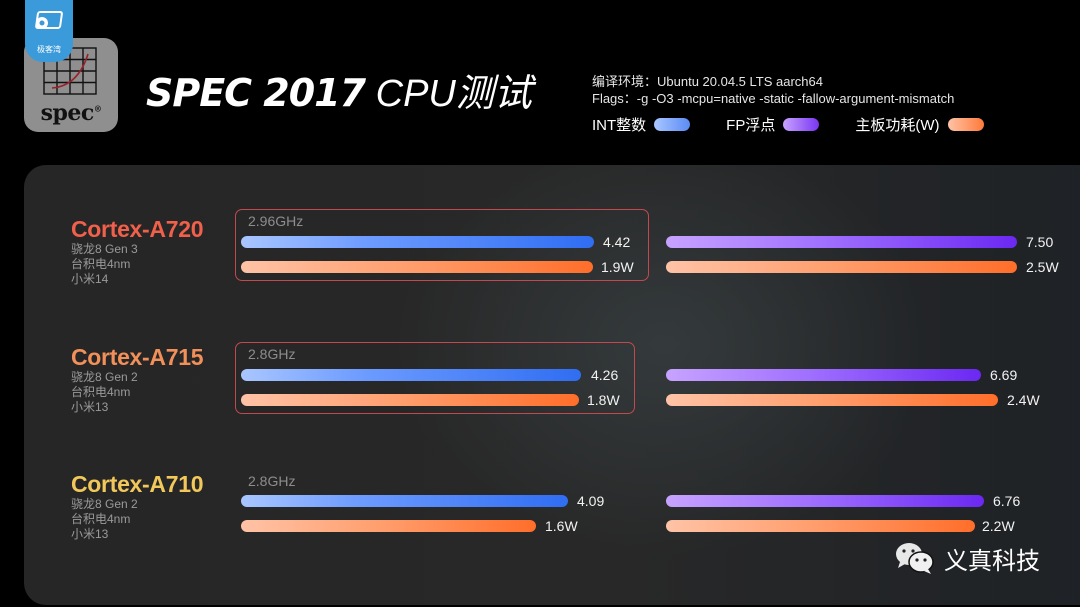  I want to click on watermark-text: 义真科技, so click(992, 560).